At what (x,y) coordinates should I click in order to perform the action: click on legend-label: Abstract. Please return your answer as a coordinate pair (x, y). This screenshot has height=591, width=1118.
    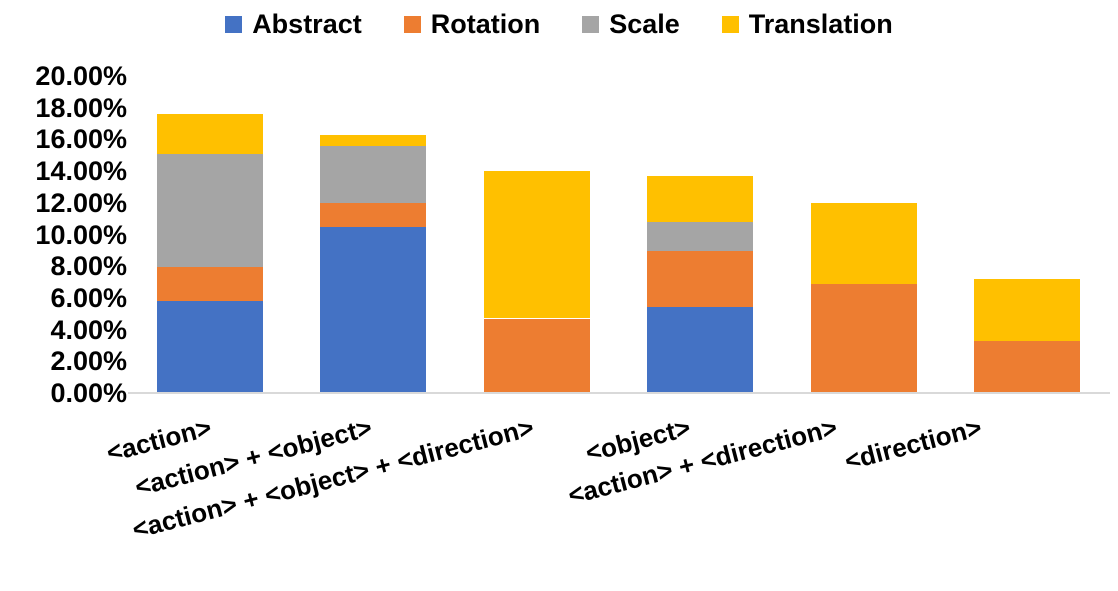
    Looking at the image, I should click on (307, 24).